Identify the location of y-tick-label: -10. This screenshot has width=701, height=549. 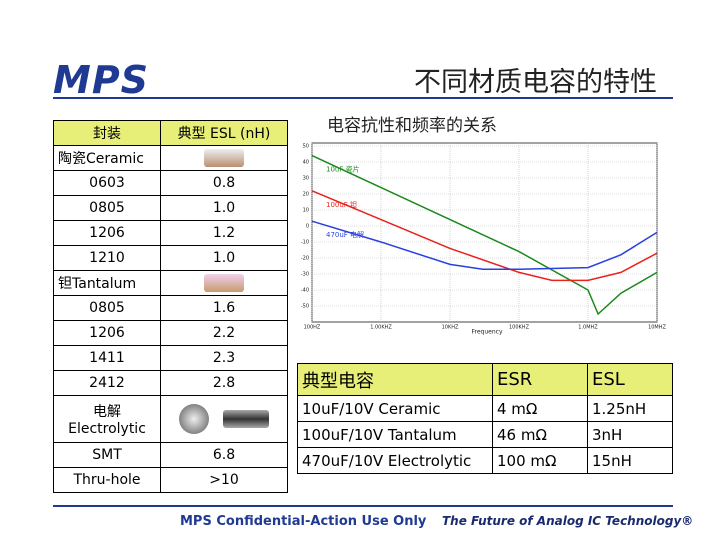
(305, 243).